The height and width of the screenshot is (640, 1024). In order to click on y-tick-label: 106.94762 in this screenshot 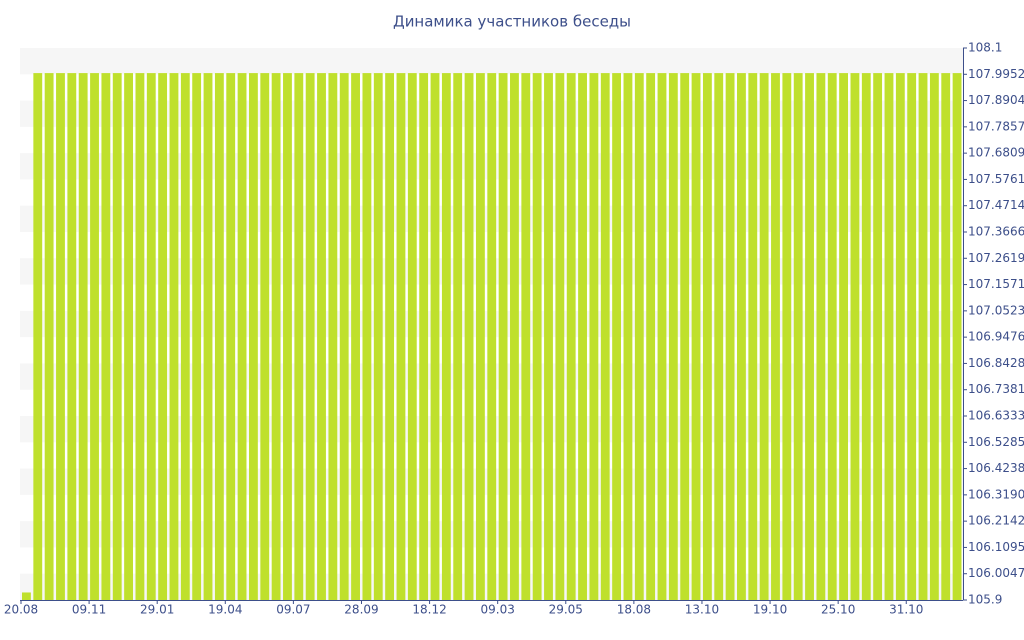, I will do `click(996, 337)`.